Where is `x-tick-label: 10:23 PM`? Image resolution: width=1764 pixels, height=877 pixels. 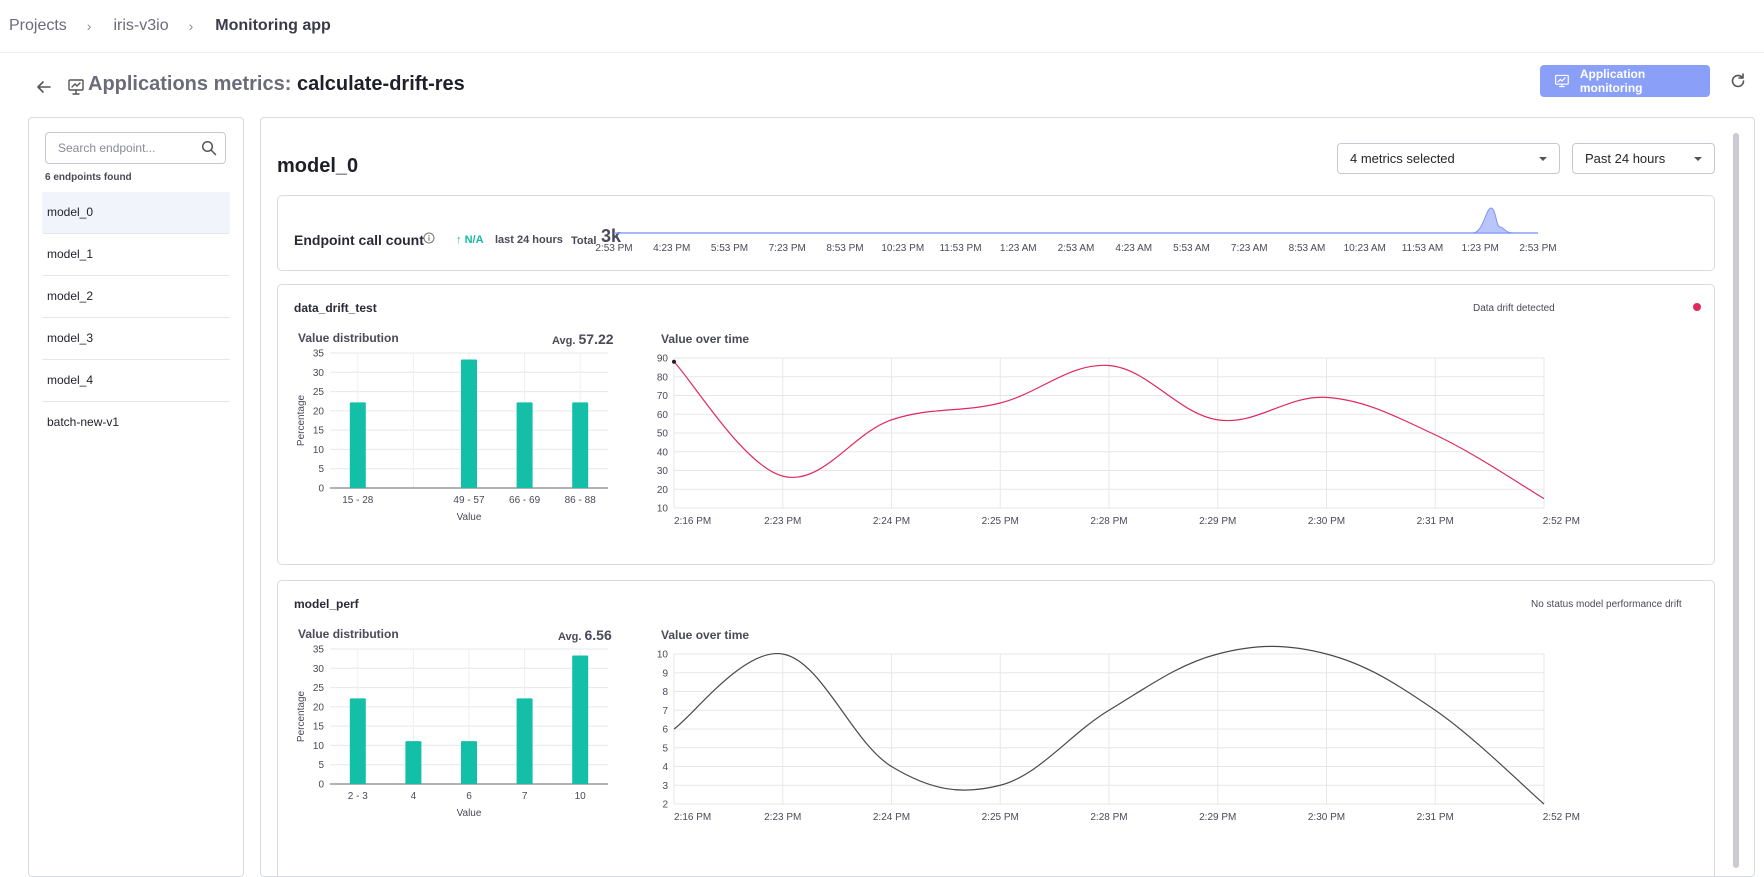
x-tick-label: 10:23 PM is located at coordinates (902, 248).